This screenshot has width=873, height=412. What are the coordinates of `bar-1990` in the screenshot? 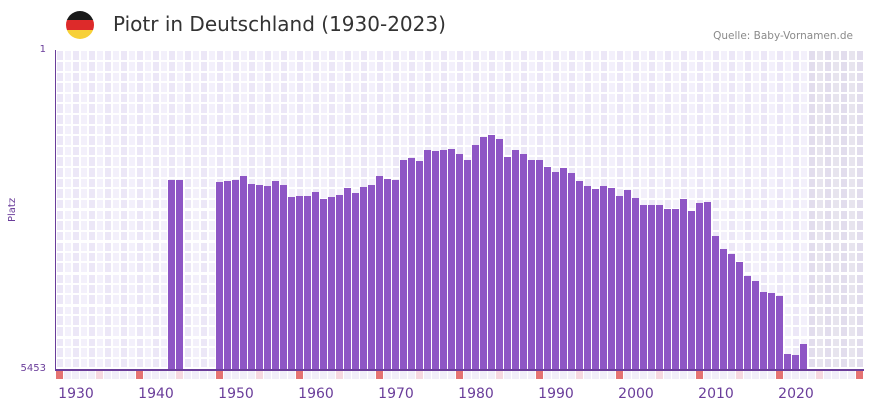 It's located at (555, 270).